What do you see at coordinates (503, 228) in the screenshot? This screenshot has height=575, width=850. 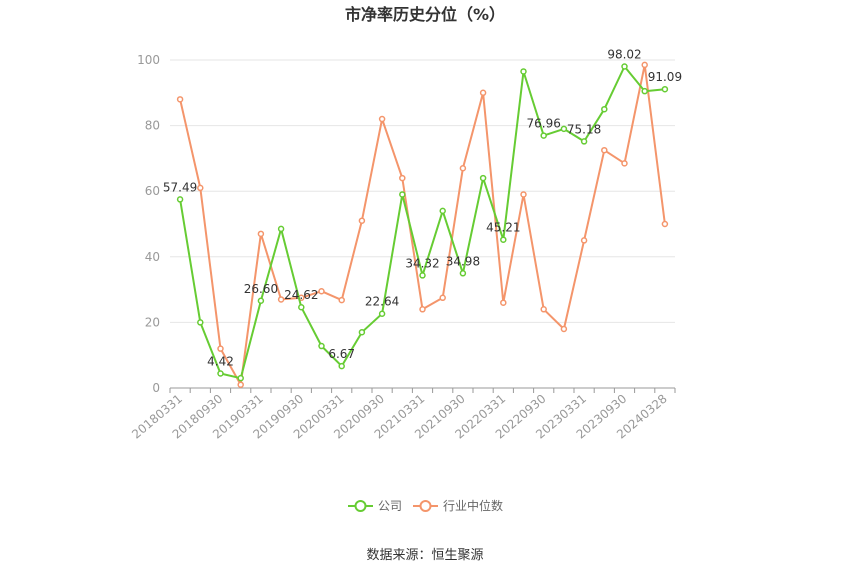 I see `data-label: 45.21` at bounding box center [503, 228].